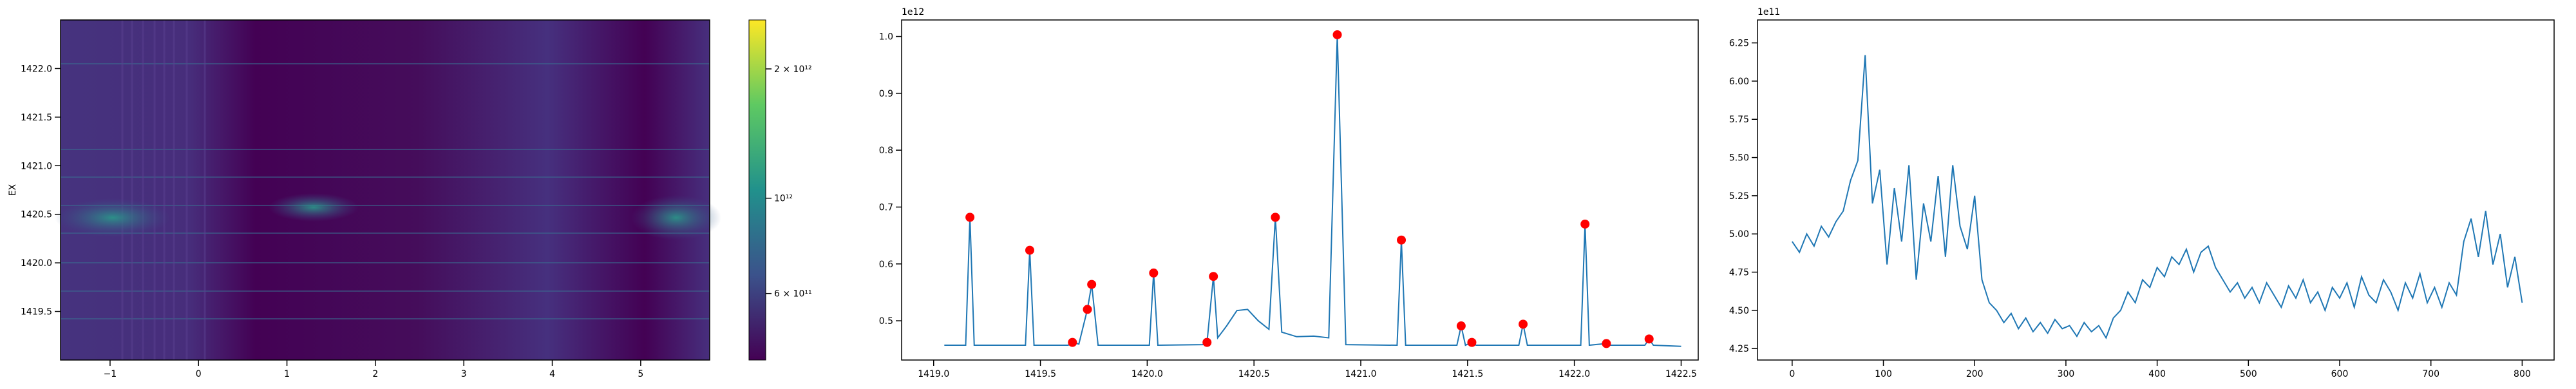 Image resolution: width=2576 pixels, height=389 pixels. I want to click on y-tick-label: 5.00, so click(1739, 234).